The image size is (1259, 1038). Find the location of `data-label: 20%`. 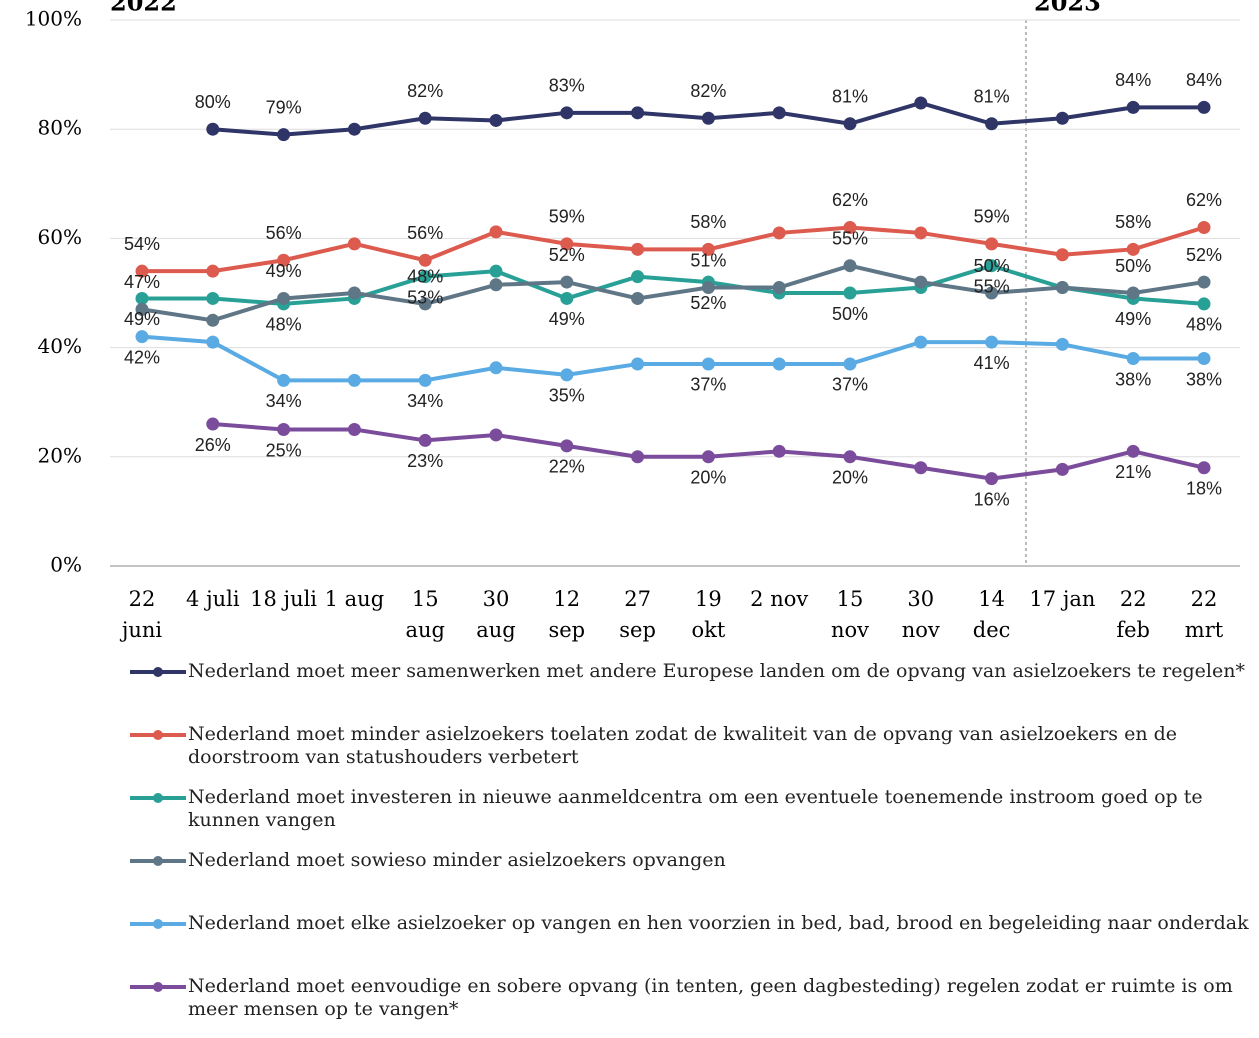

data-label: 20% is located at coordinates (850, 478).